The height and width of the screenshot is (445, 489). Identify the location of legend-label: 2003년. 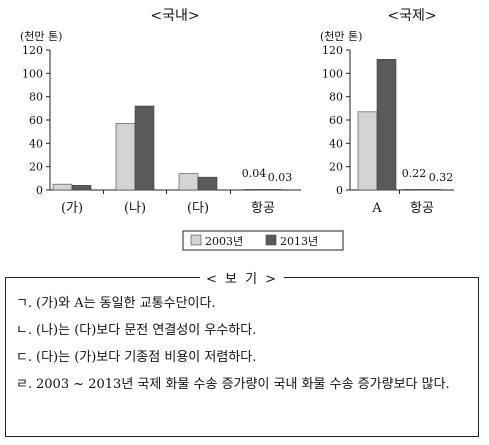
(224, 241).